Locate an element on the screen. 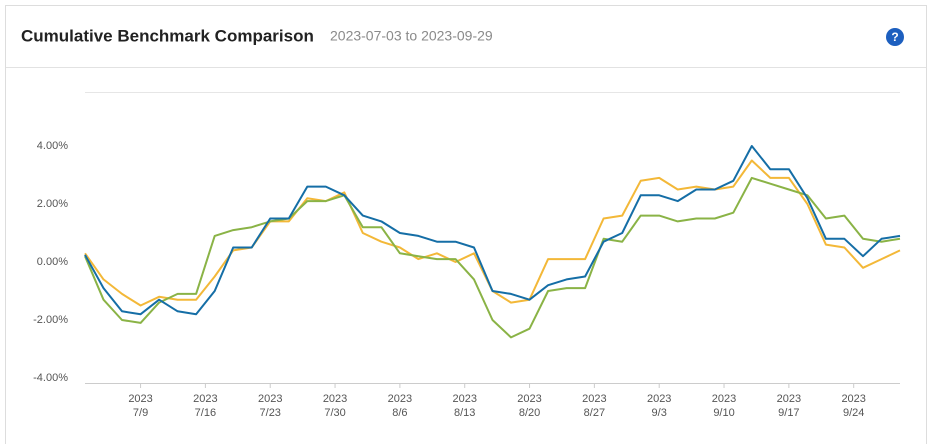 This screenshot has width=932, height=444. y-tick-label: 2.00% is located at coordinates (52, 204).